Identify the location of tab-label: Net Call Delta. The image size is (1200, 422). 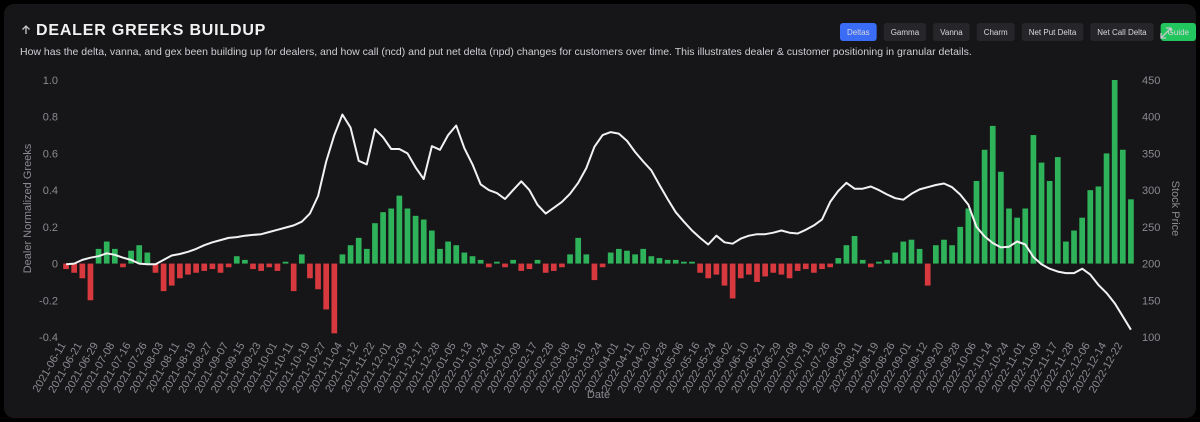
(1122, 32).